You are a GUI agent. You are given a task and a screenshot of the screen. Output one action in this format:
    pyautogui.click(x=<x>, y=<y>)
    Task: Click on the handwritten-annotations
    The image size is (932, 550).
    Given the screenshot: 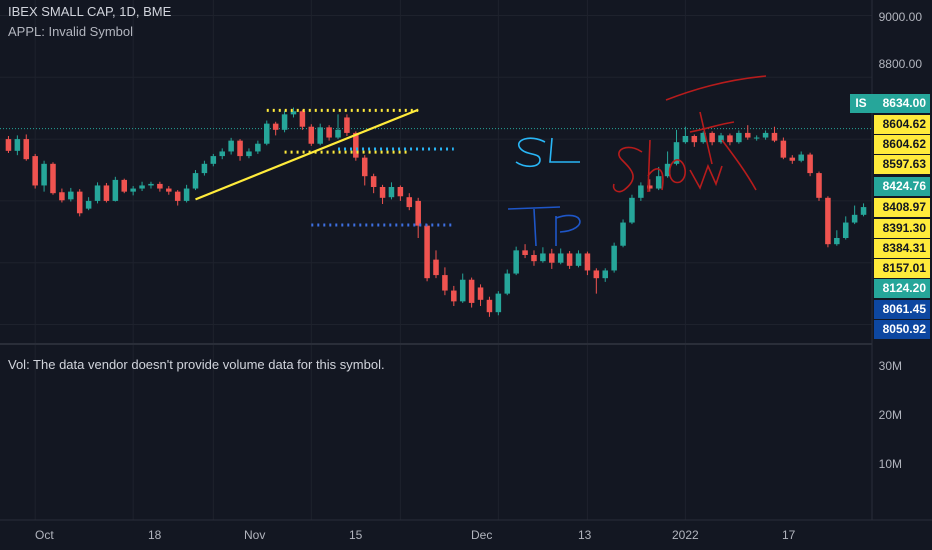 What is the action you would take?
    pyautogui.click(x=637, y=161)
    